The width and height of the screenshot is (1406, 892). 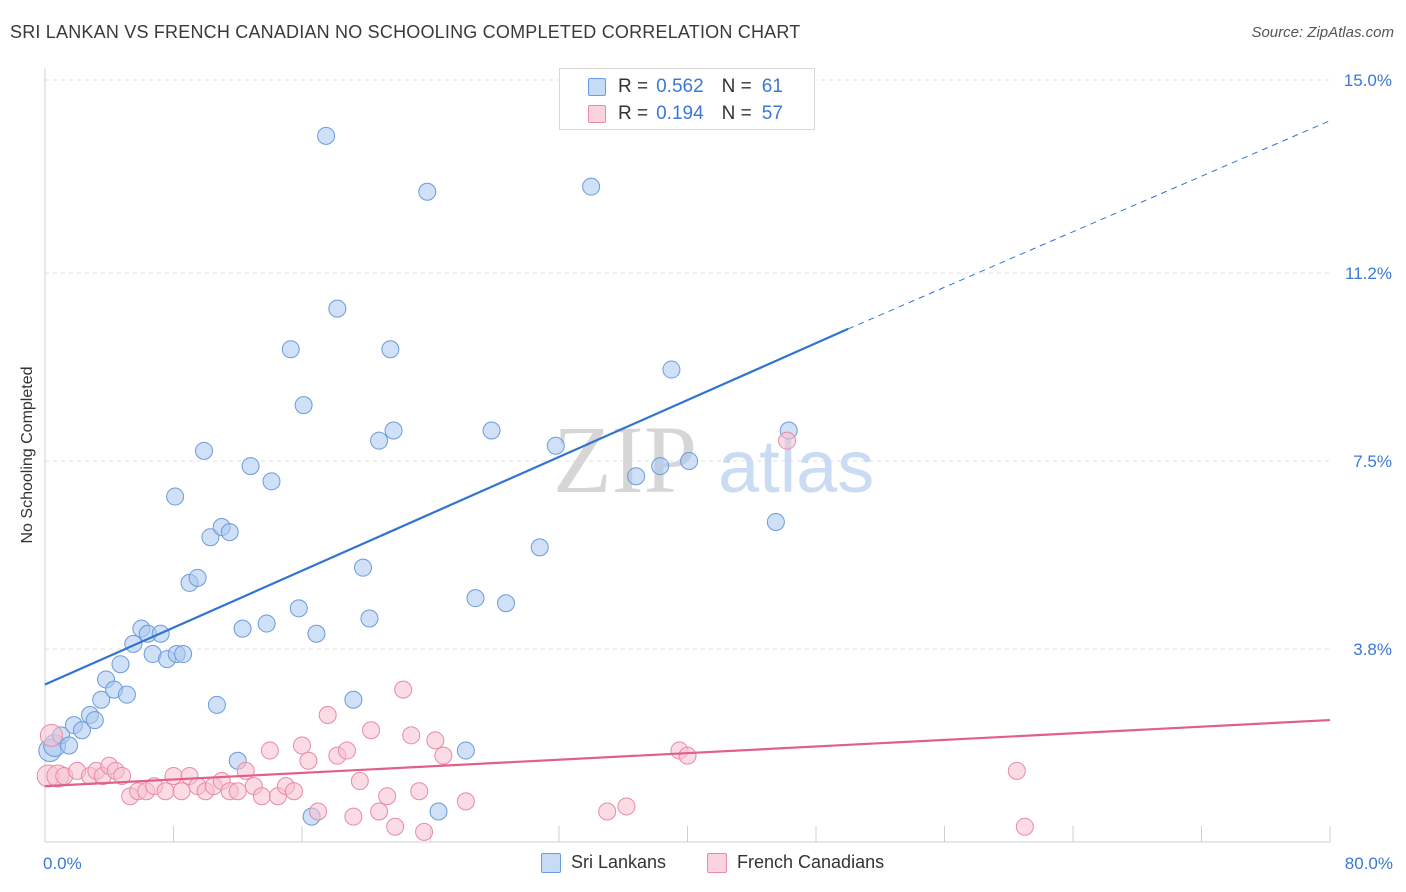 What do you see at coordinates (772, 86) in the screenshot?
I see `legend-n-value: 61` at bounding box center [772, 86].